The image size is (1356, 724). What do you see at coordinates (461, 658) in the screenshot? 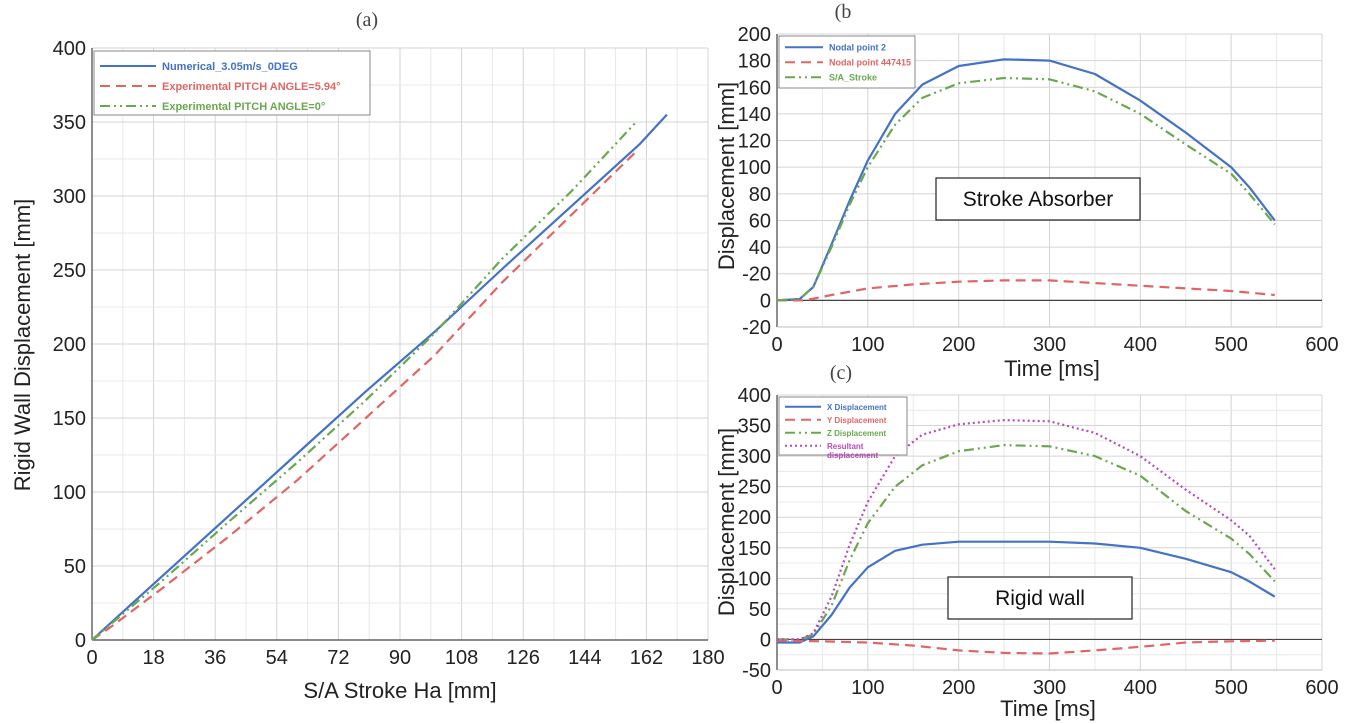
I see `x-tick-label: 108` at bounding box center [461, 658].